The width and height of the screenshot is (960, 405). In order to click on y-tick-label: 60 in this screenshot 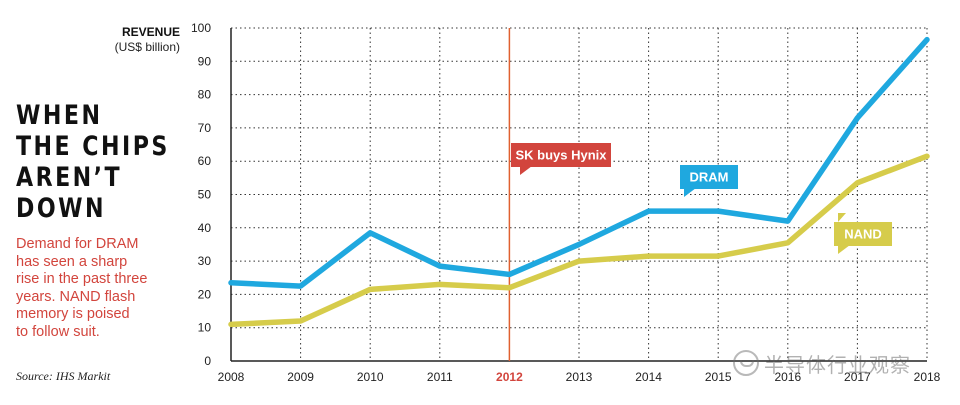, I will do `click(205, 161)`.